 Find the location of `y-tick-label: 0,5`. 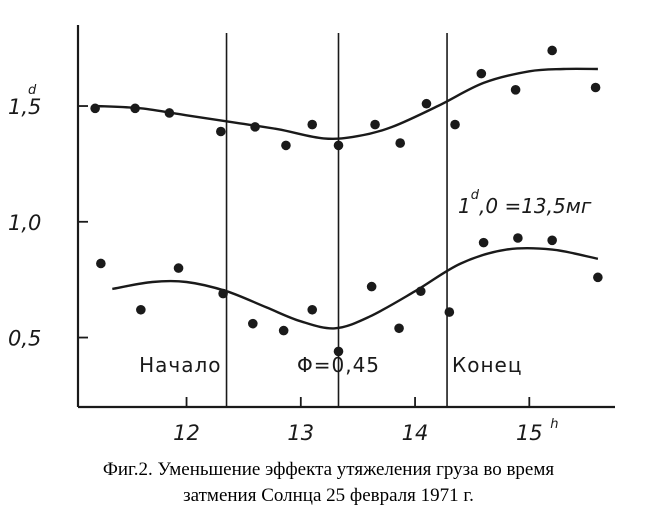

y-tick-label: 0,5 is located at coordinates (24, 339).